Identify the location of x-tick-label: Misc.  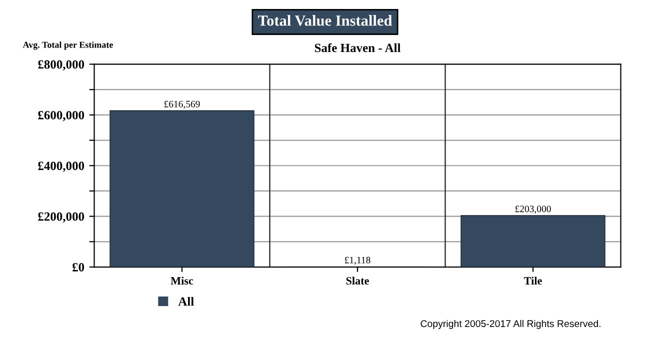
(182, 280).